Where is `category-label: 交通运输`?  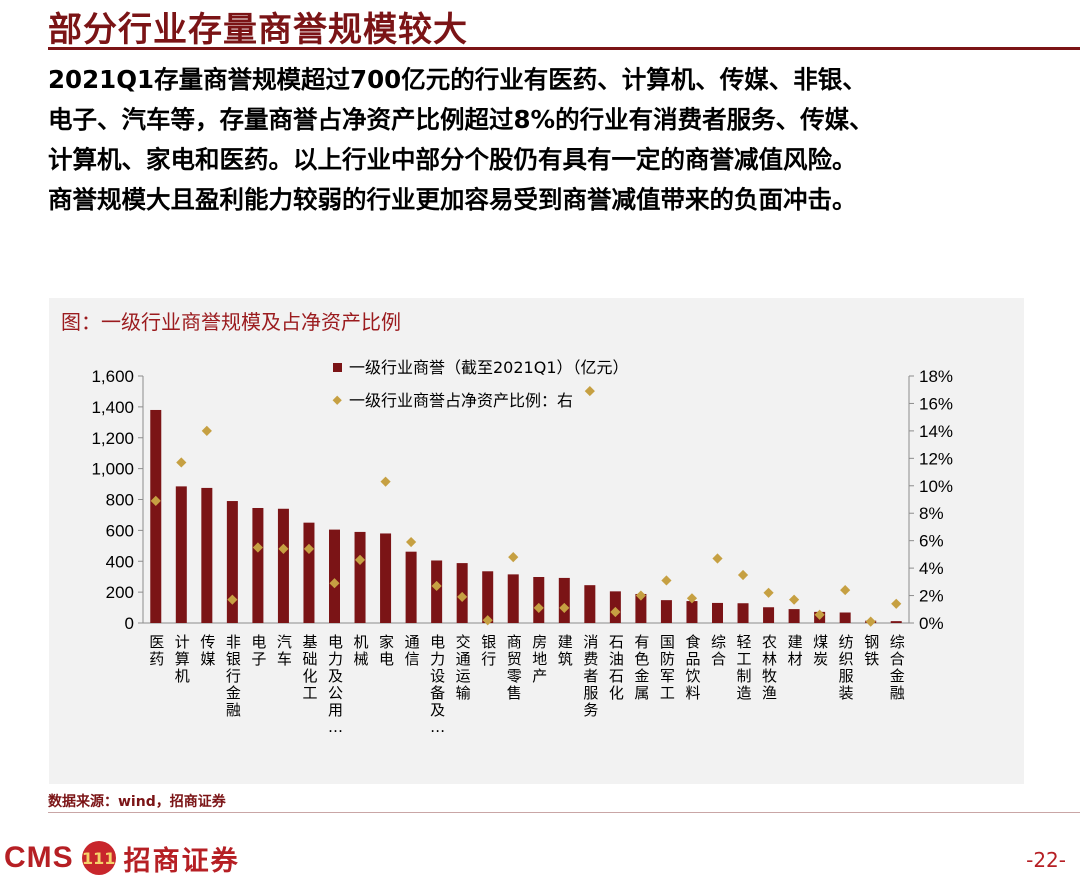
category-label: 交通运输 is located at coordinates (463, 667).